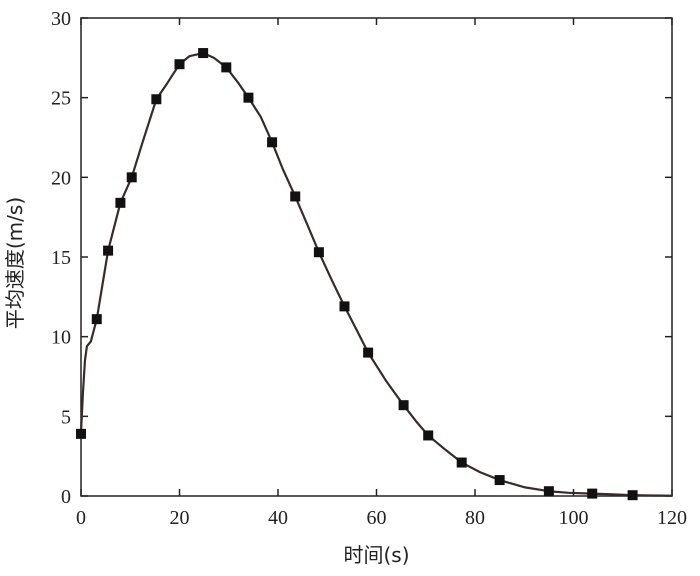 This screenshot has width=700, height=576. I want to click on x-tick-label-120: 120, so click(672, 518).